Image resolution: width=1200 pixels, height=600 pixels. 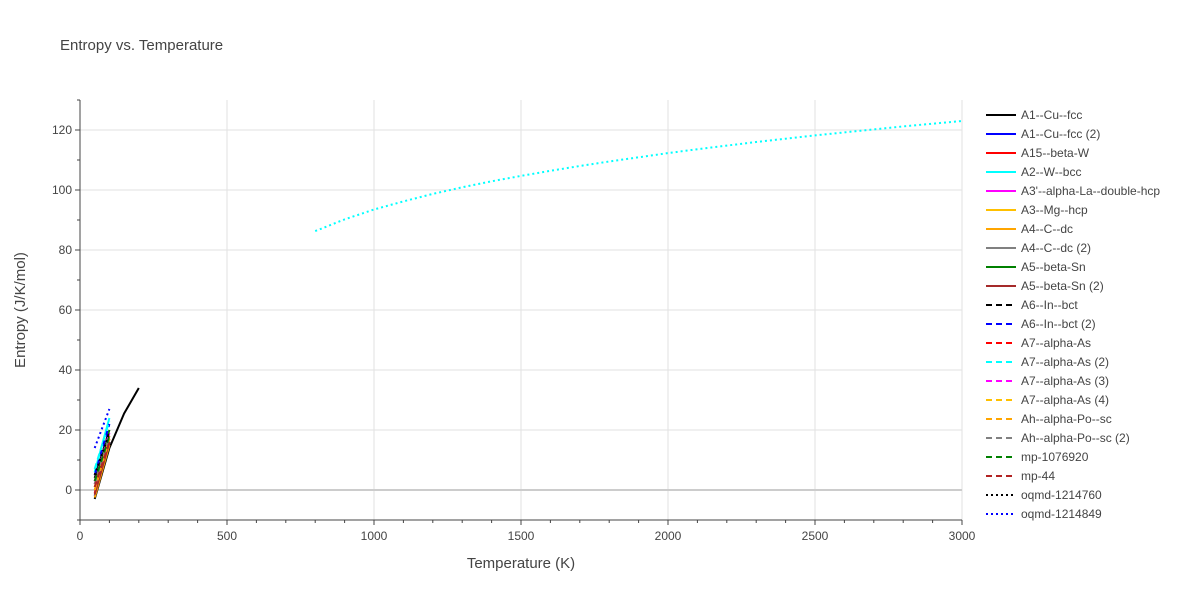 What do you see at coordinates (374, 536) in the screenshot?
I see `x-tick-label: 1000` at bounding box center [374, 536].